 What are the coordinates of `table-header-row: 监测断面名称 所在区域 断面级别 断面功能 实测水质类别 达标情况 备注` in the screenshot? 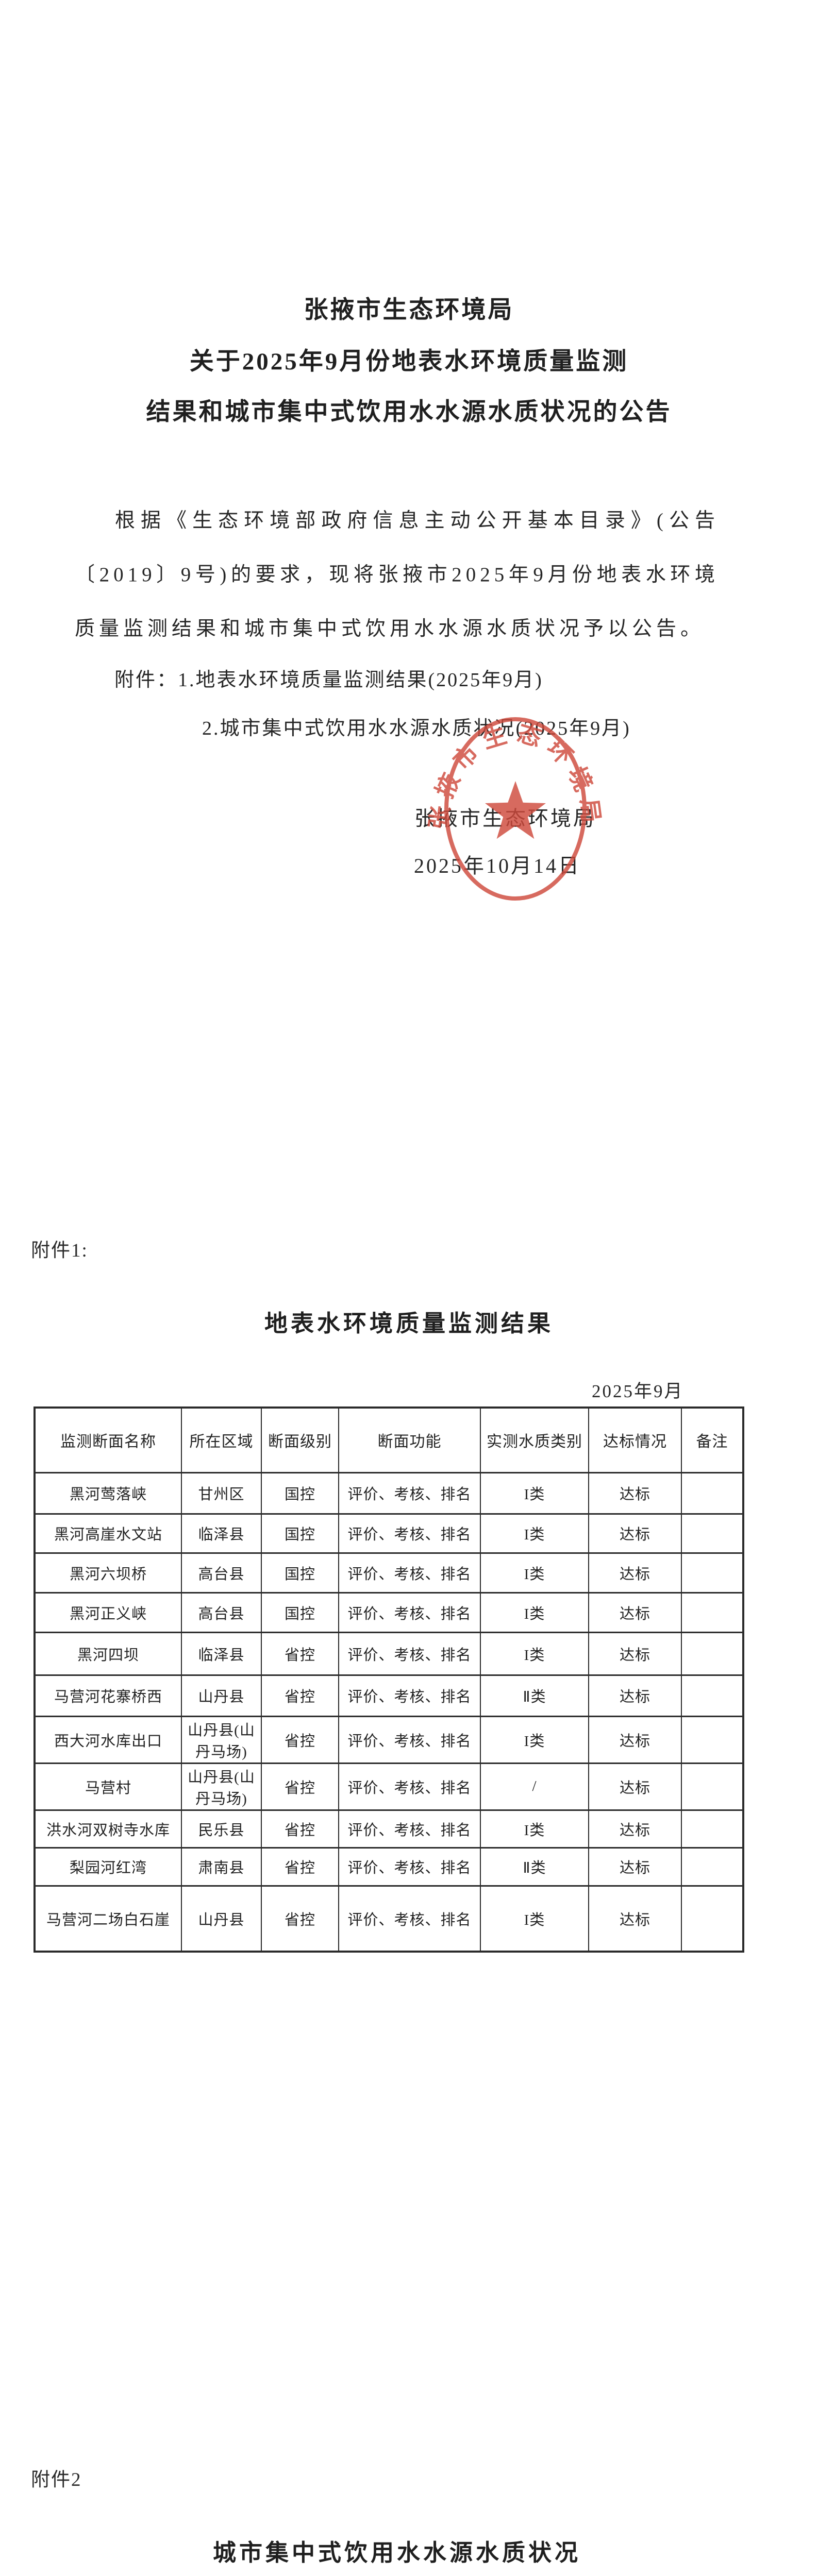 It's located at (388, 1439).